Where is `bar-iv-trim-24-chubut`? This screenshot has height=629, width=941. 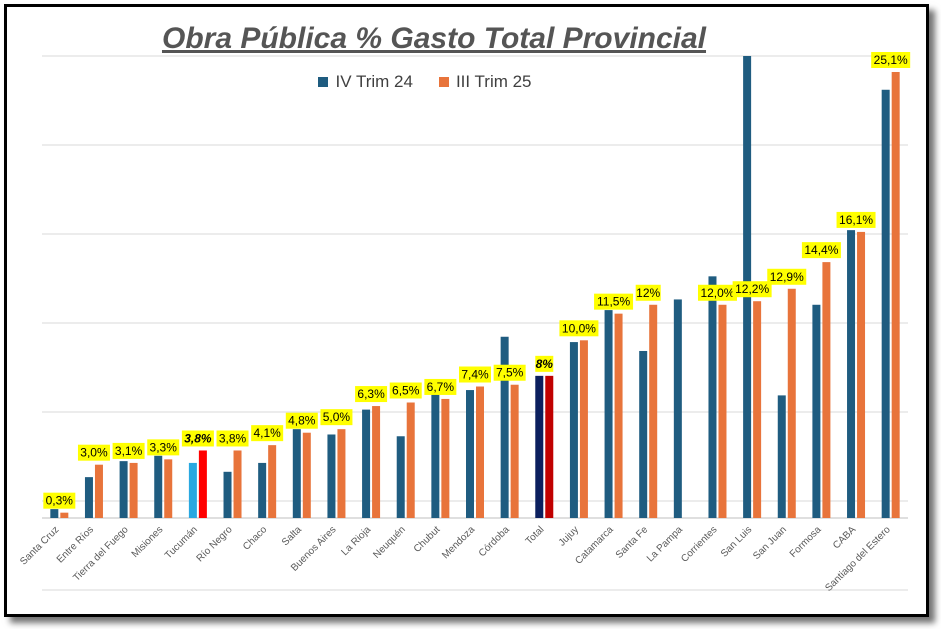 bar-iv-trim-24-chubut is located at coordinates (435, 455).